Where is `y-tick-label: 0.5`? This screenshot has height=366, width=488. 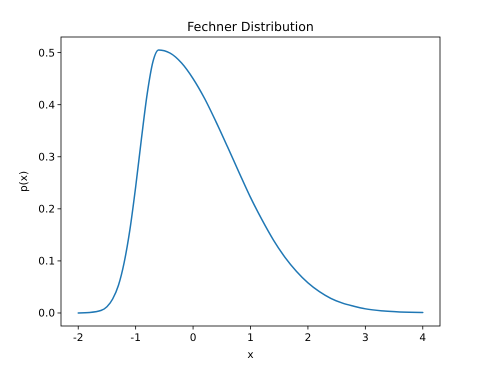 y-tick-label: 0.5 is located at coordinates (46, 53).